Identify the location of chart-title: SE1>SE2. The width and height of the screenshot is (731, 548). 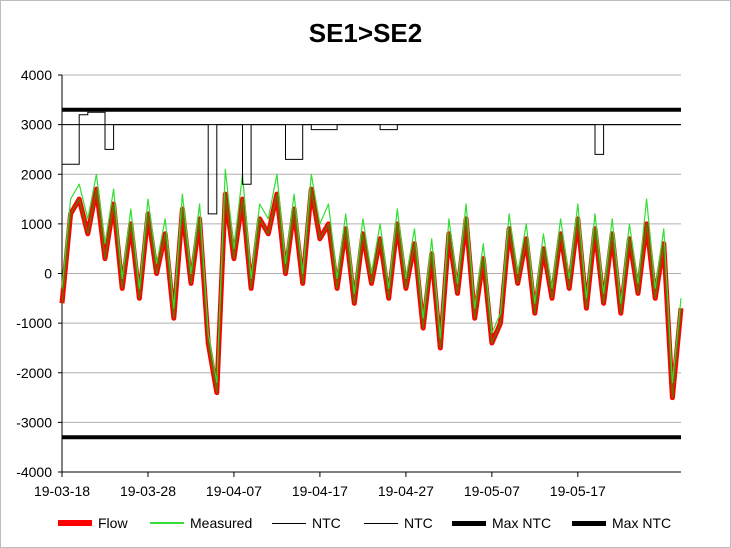
(365, 33).